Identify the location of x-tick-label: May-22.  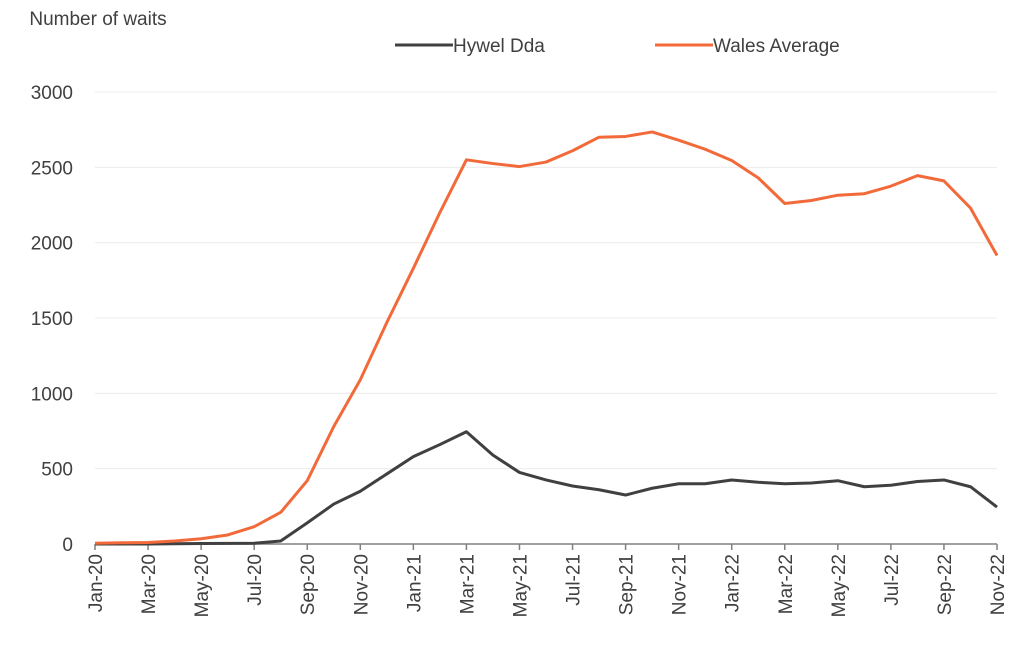
(839, 585).